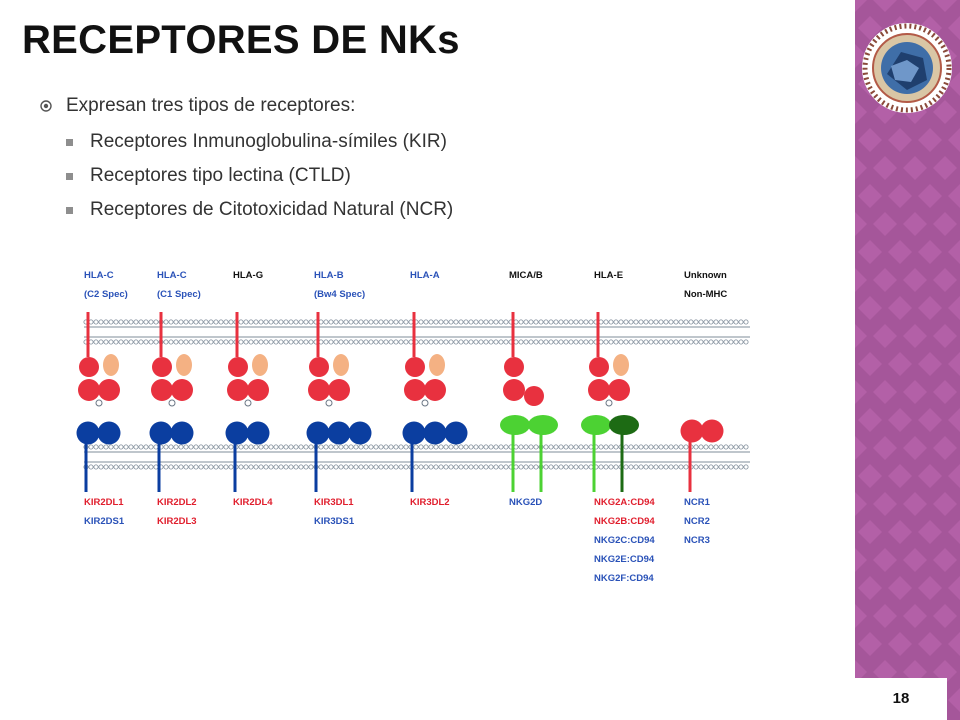  I want to click on nkg2d-domain, so click(543, 425).